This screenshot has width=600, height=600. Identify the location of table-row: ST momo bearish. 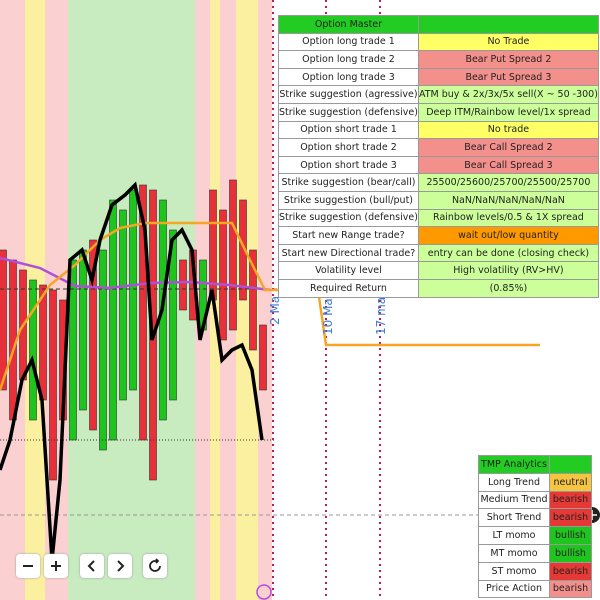
(535, 571).